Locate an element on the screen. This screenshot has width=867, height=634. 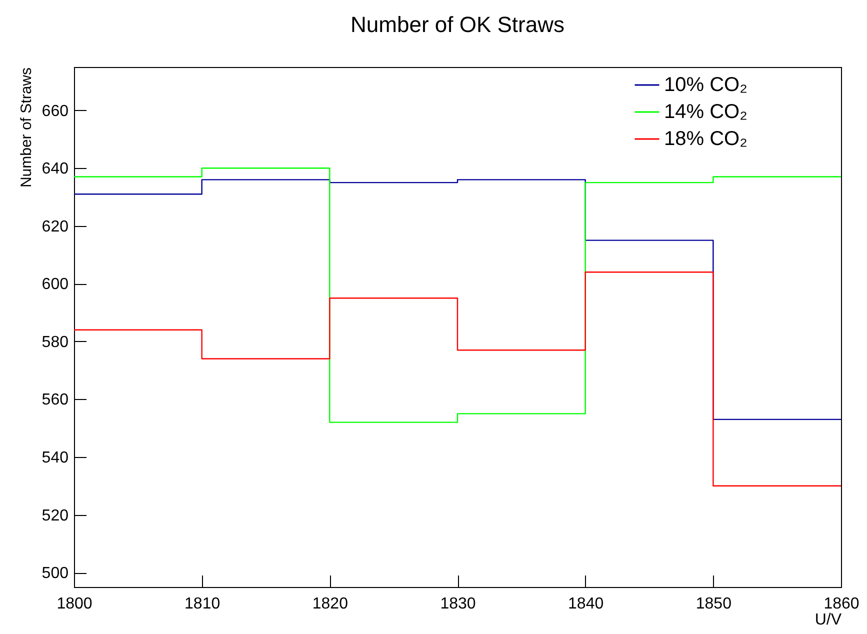
x-tick-label: 1840 is located at coordinates (586, 604).